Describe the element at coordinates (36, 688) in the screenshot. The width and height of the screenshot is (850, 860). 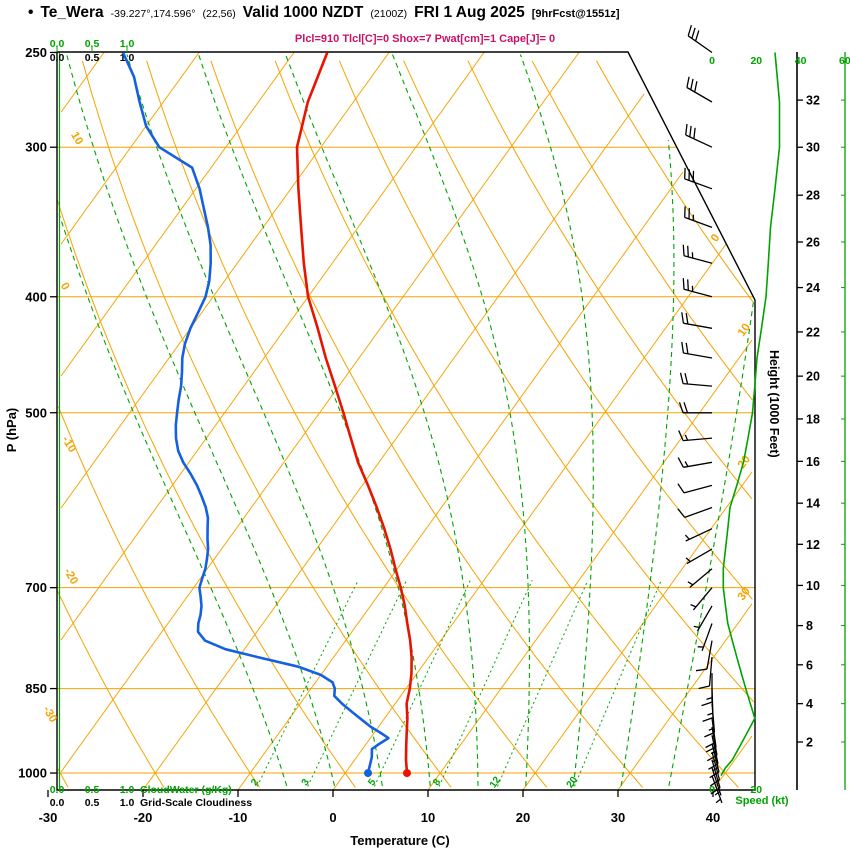
I see `svg-text: 850` at that location.